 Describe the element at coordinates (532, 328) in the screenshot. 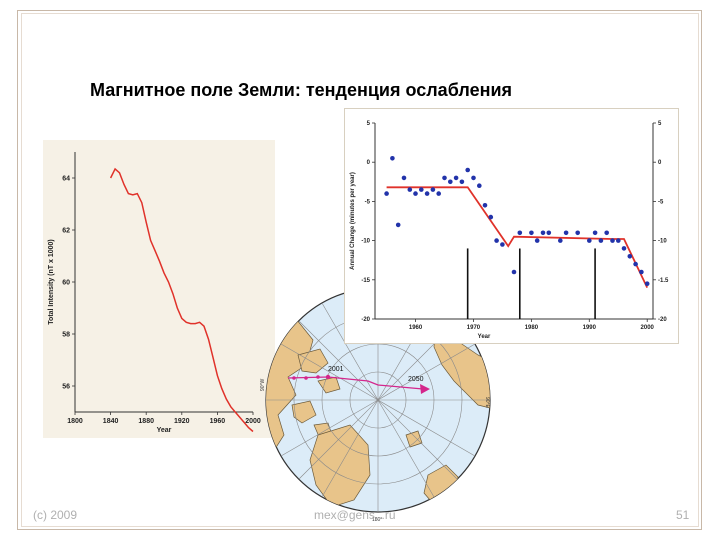

I see `right-x-tick-label: 1980` at that location.